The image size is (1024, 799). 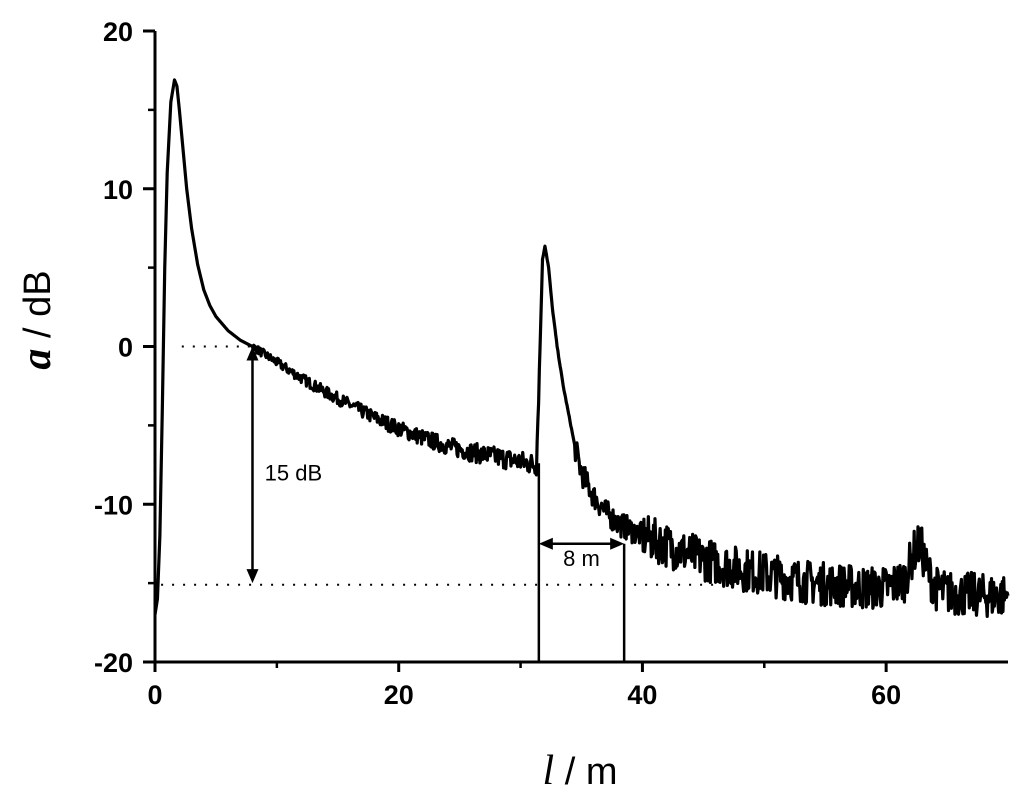 I want to click on y-tick-label: 0, so click(x=125, y=348).